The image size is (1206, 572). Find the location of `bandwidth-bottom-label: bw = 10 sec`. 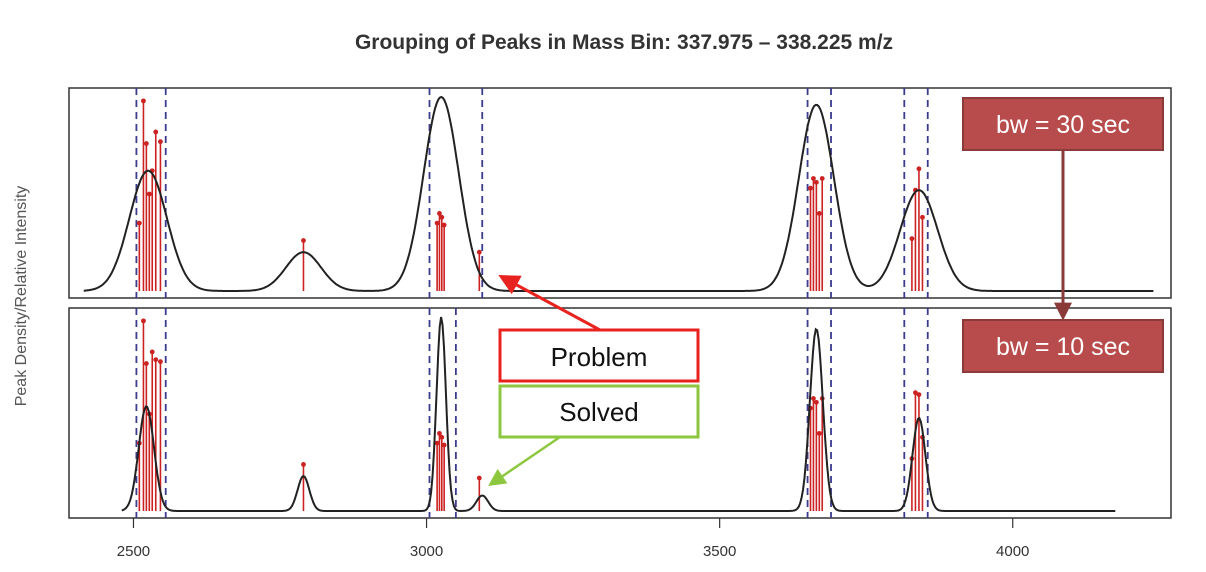

bandwidth-bottom-label: bw = 10 sec is located at coordinates (1063, 347).